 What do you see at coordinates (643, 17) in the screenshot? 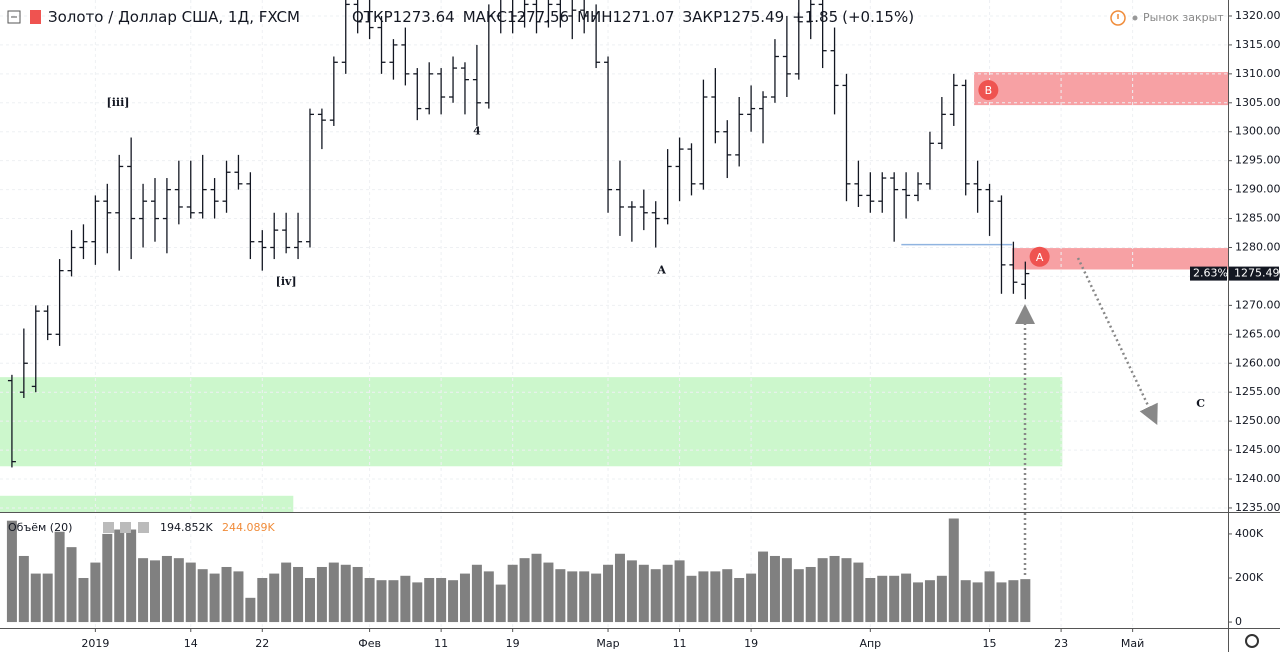
I see `stat-value: 1271.07` at bounding box center [643, 17].